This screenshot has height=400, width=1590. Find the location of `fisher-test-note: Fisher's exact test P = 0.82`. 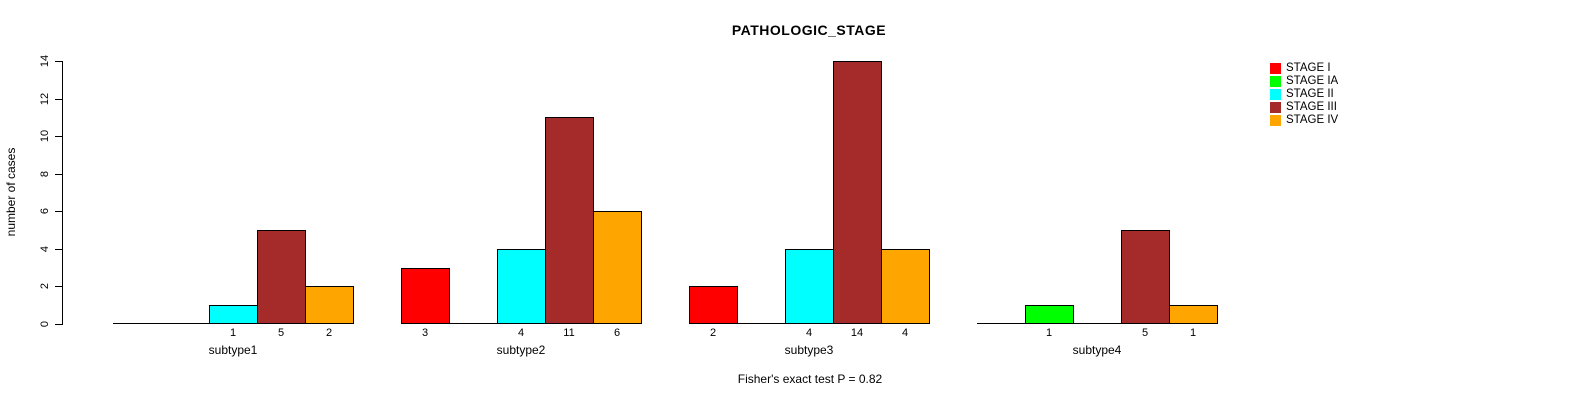

fisher-test-note: Fisher's exact test P = 0.82 is located at coordinates (810, 379).